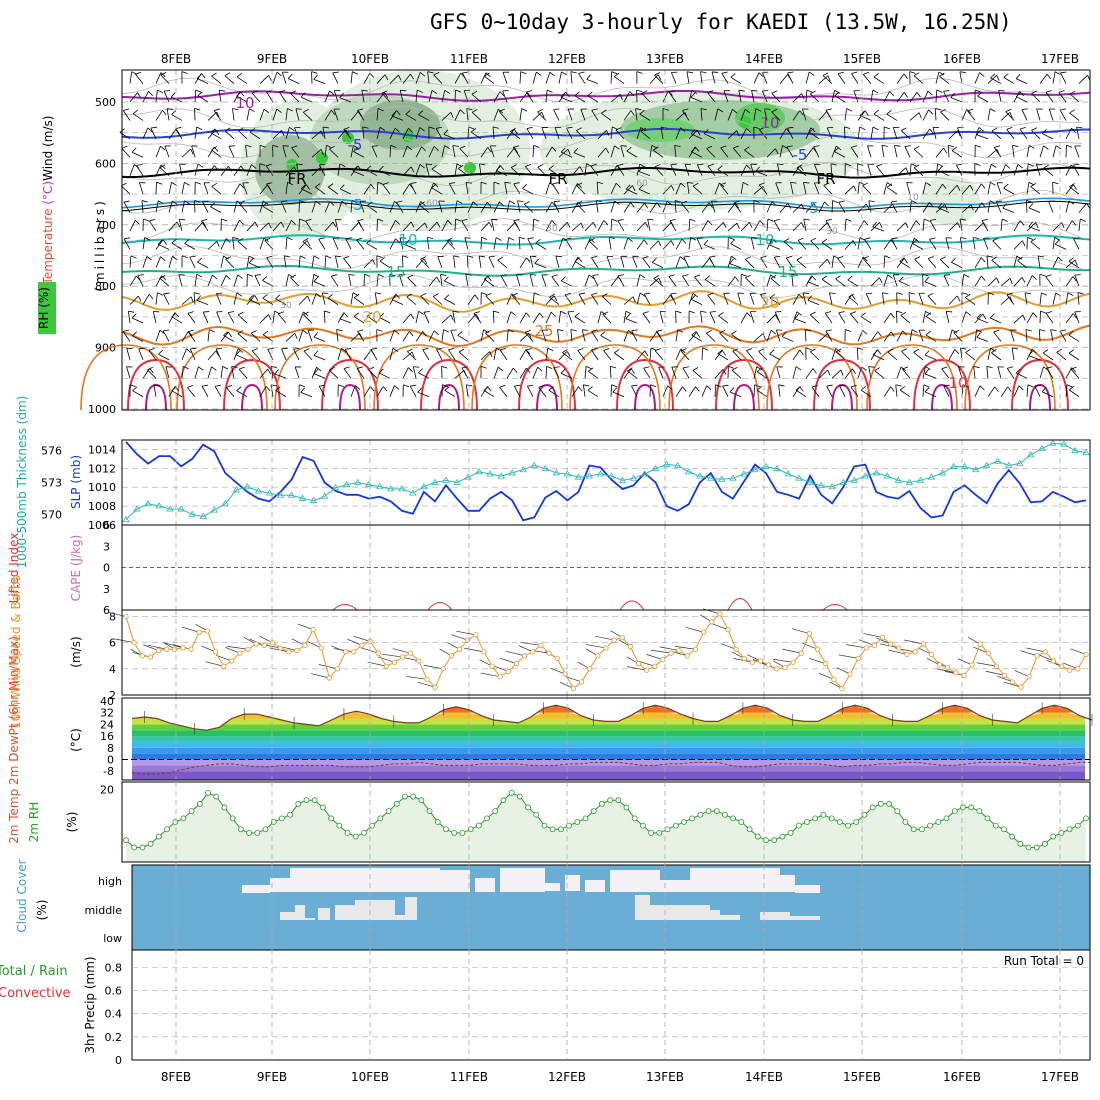 This screenshot has height=1100, width=1100. What do you see at coordinates (106, 546) in the screenshot?
I see `y-tick-label: 3` at bounding box center [106, 546].